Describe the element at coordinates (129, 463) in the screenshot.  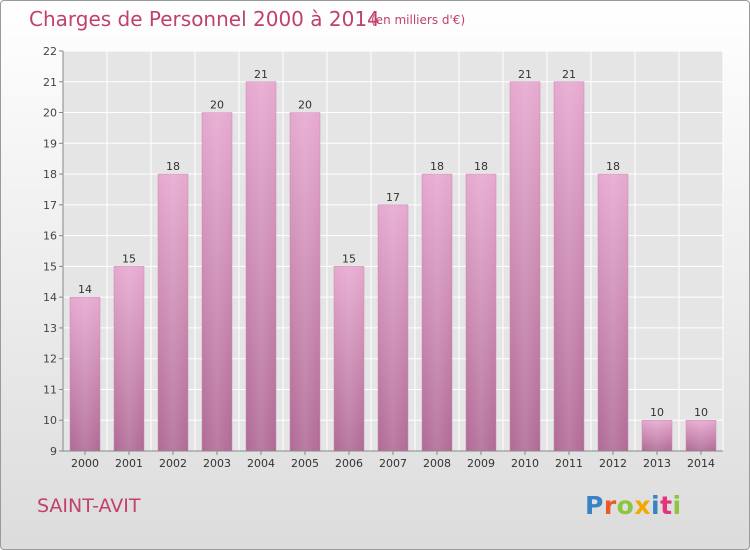
I see `x-tick-label: 2001` at that location.